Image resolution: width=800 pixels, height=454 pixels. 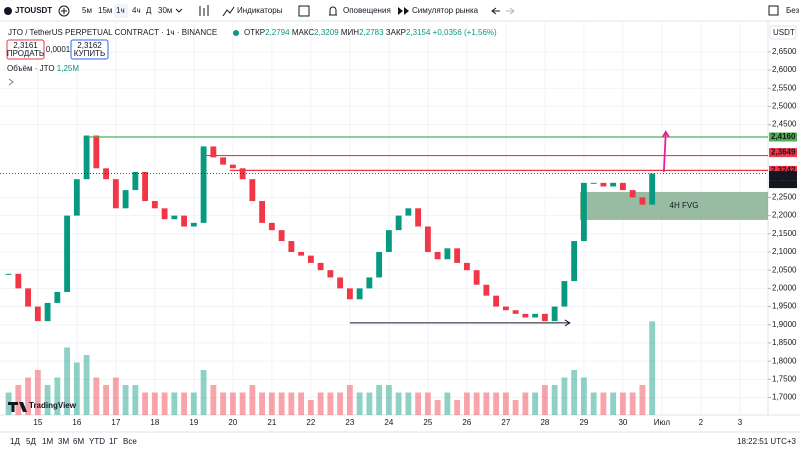 What do you see at coordinates (204, 10) in the screenshot?
I see `chart-type-icon` at bounding box center [204, 10].